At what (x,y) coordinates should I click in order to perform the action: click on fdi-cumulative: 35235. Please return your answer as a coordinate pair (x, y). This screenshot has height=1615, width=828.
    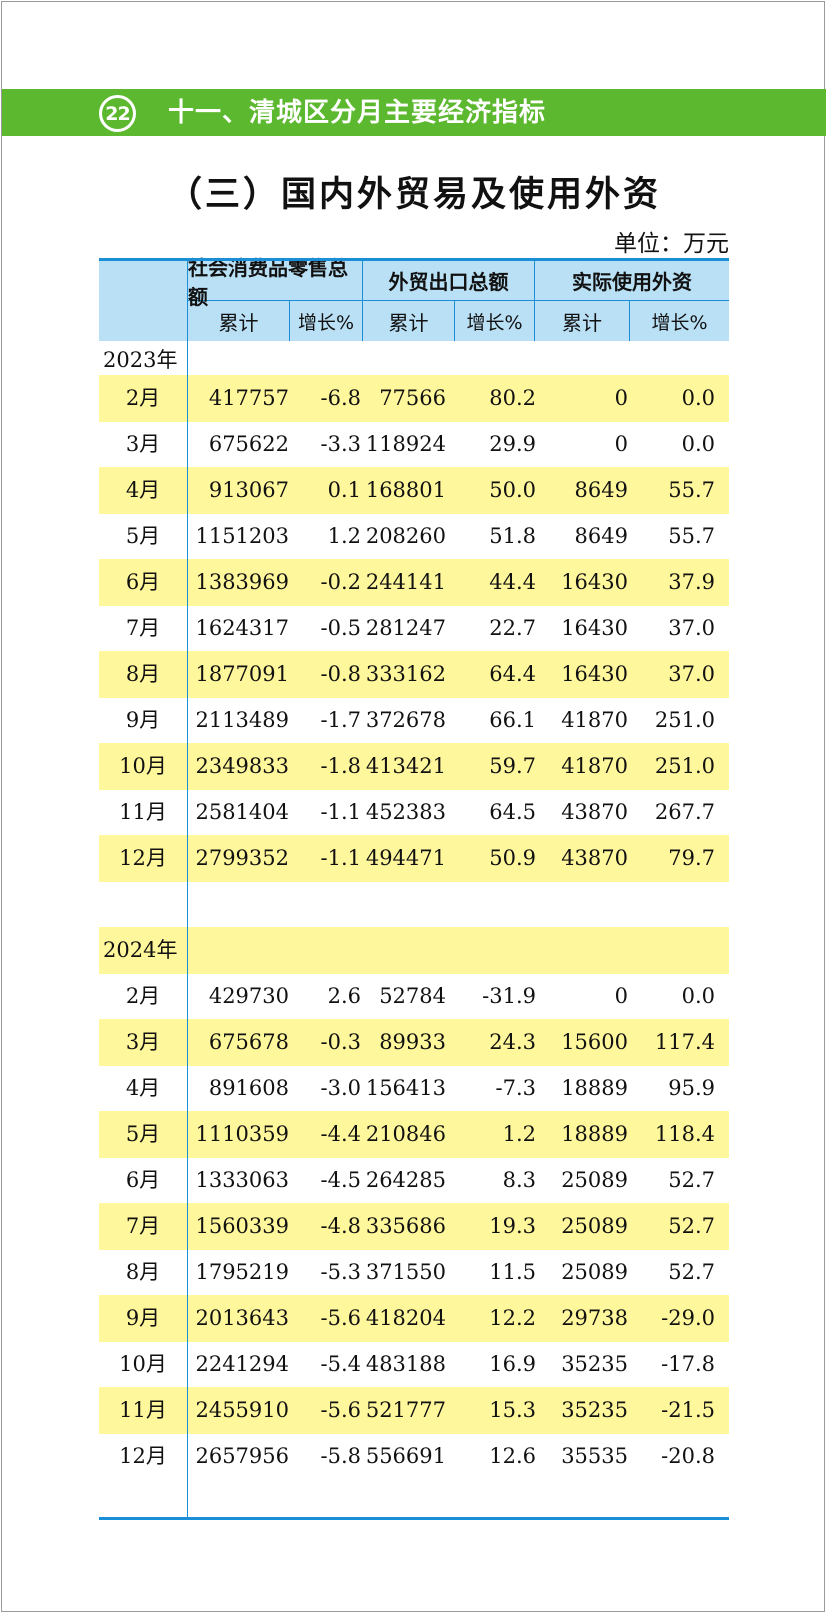
    Looking at the image, I should click on (594, 1410).